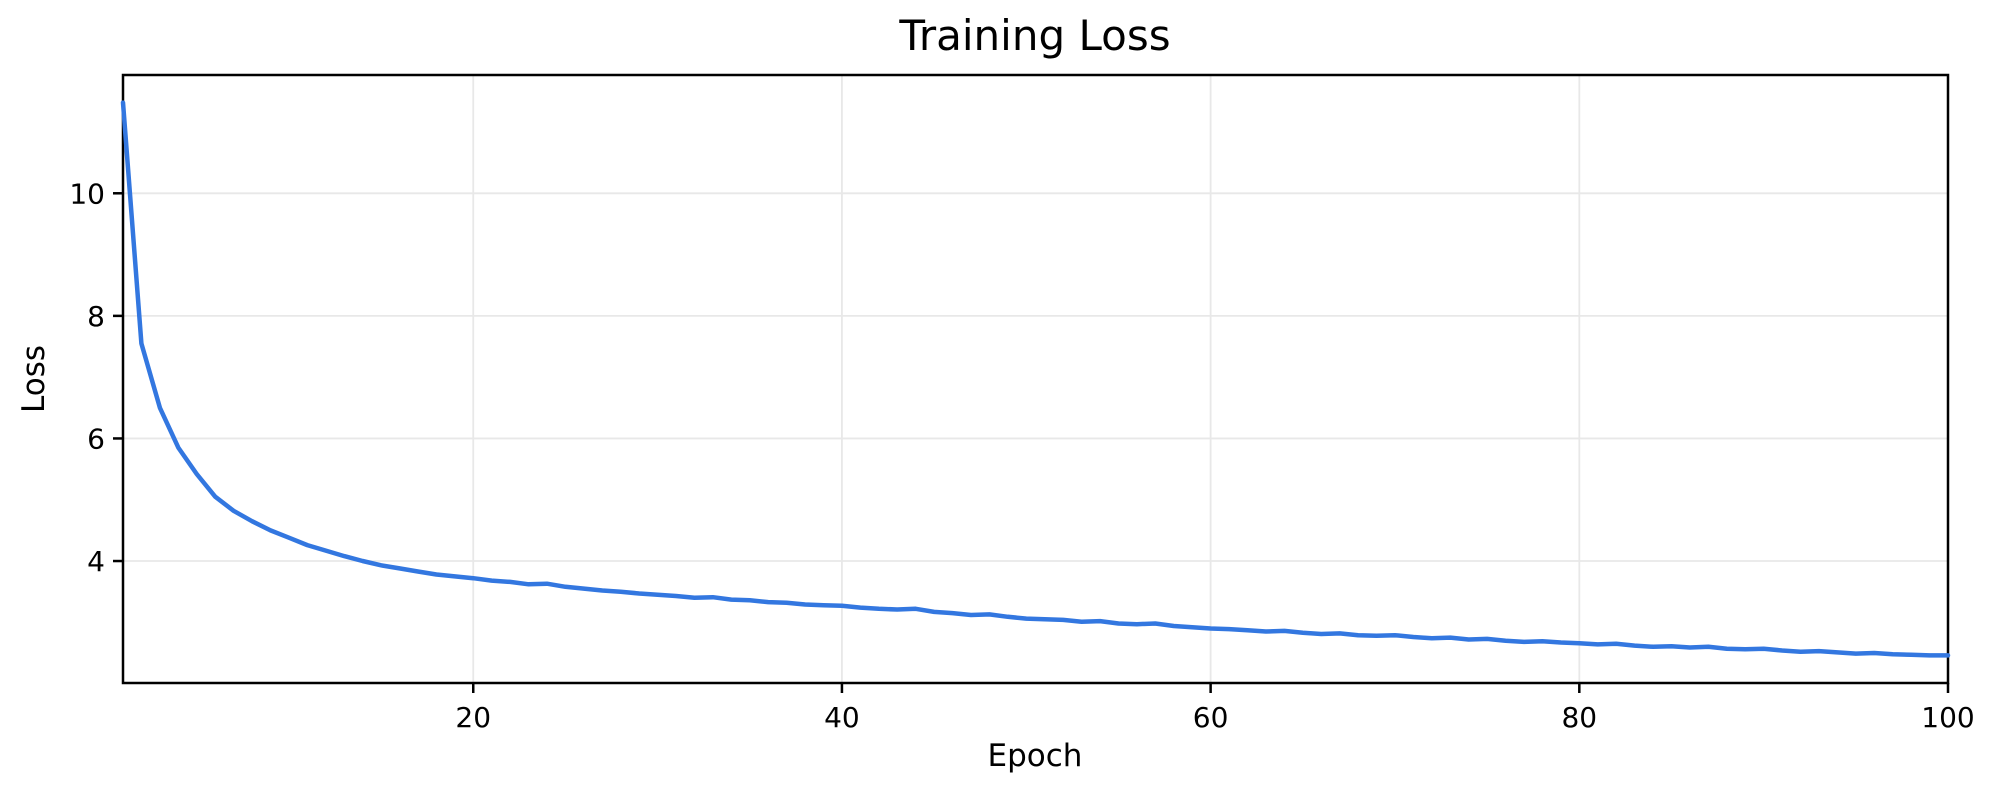  What do you see at coordinates (1947, 717) in the screenshot?
I see `x-tick-label: 100` at bounding box center [1947, 717].